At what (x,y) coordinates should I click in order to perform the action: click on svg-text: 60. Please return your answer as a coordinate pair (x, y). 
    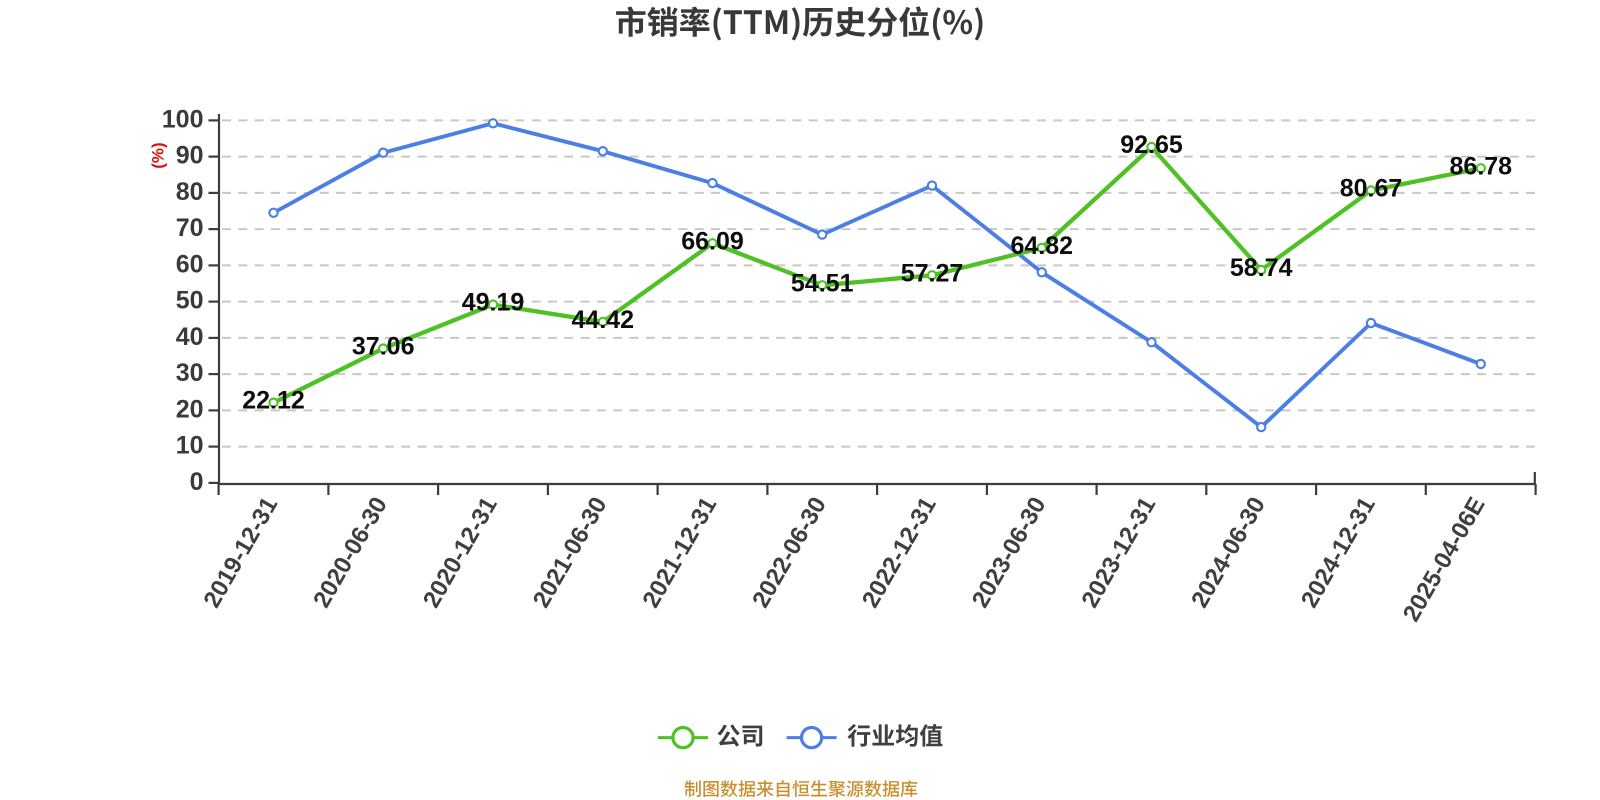
    Looking at the image, I should click on (190, 264).